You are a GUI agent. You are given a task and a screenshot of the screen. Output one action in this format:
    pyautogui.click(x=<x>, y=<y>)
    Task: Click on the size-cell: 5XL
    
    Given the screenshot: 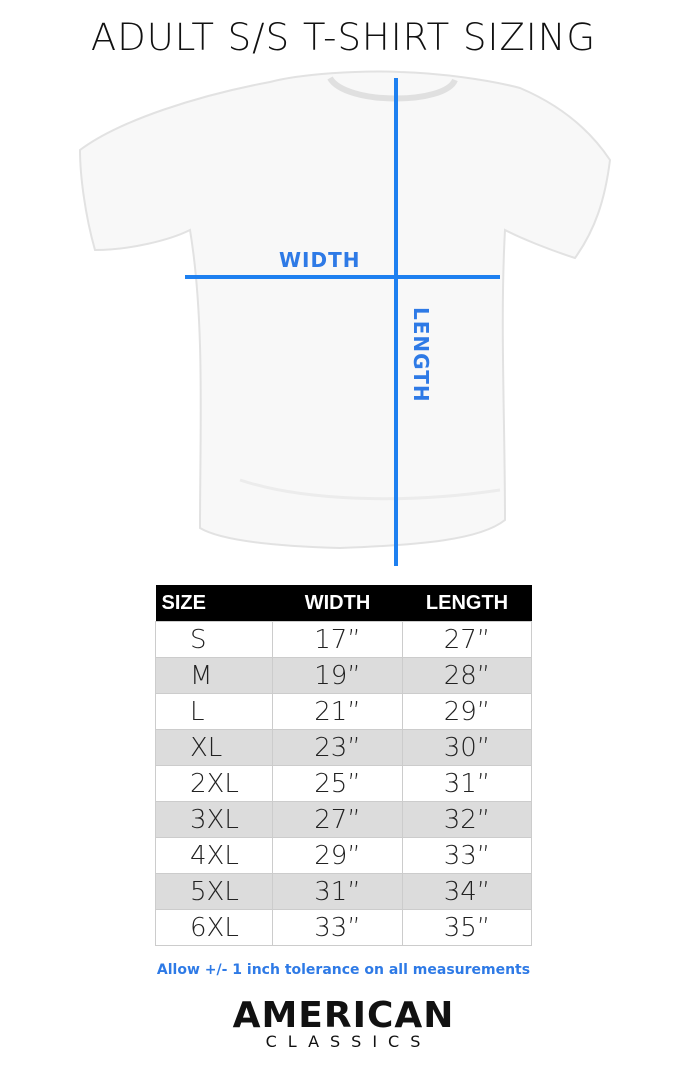 What is the action you would take?
    pyautogui.click(x=214, y=891)
    